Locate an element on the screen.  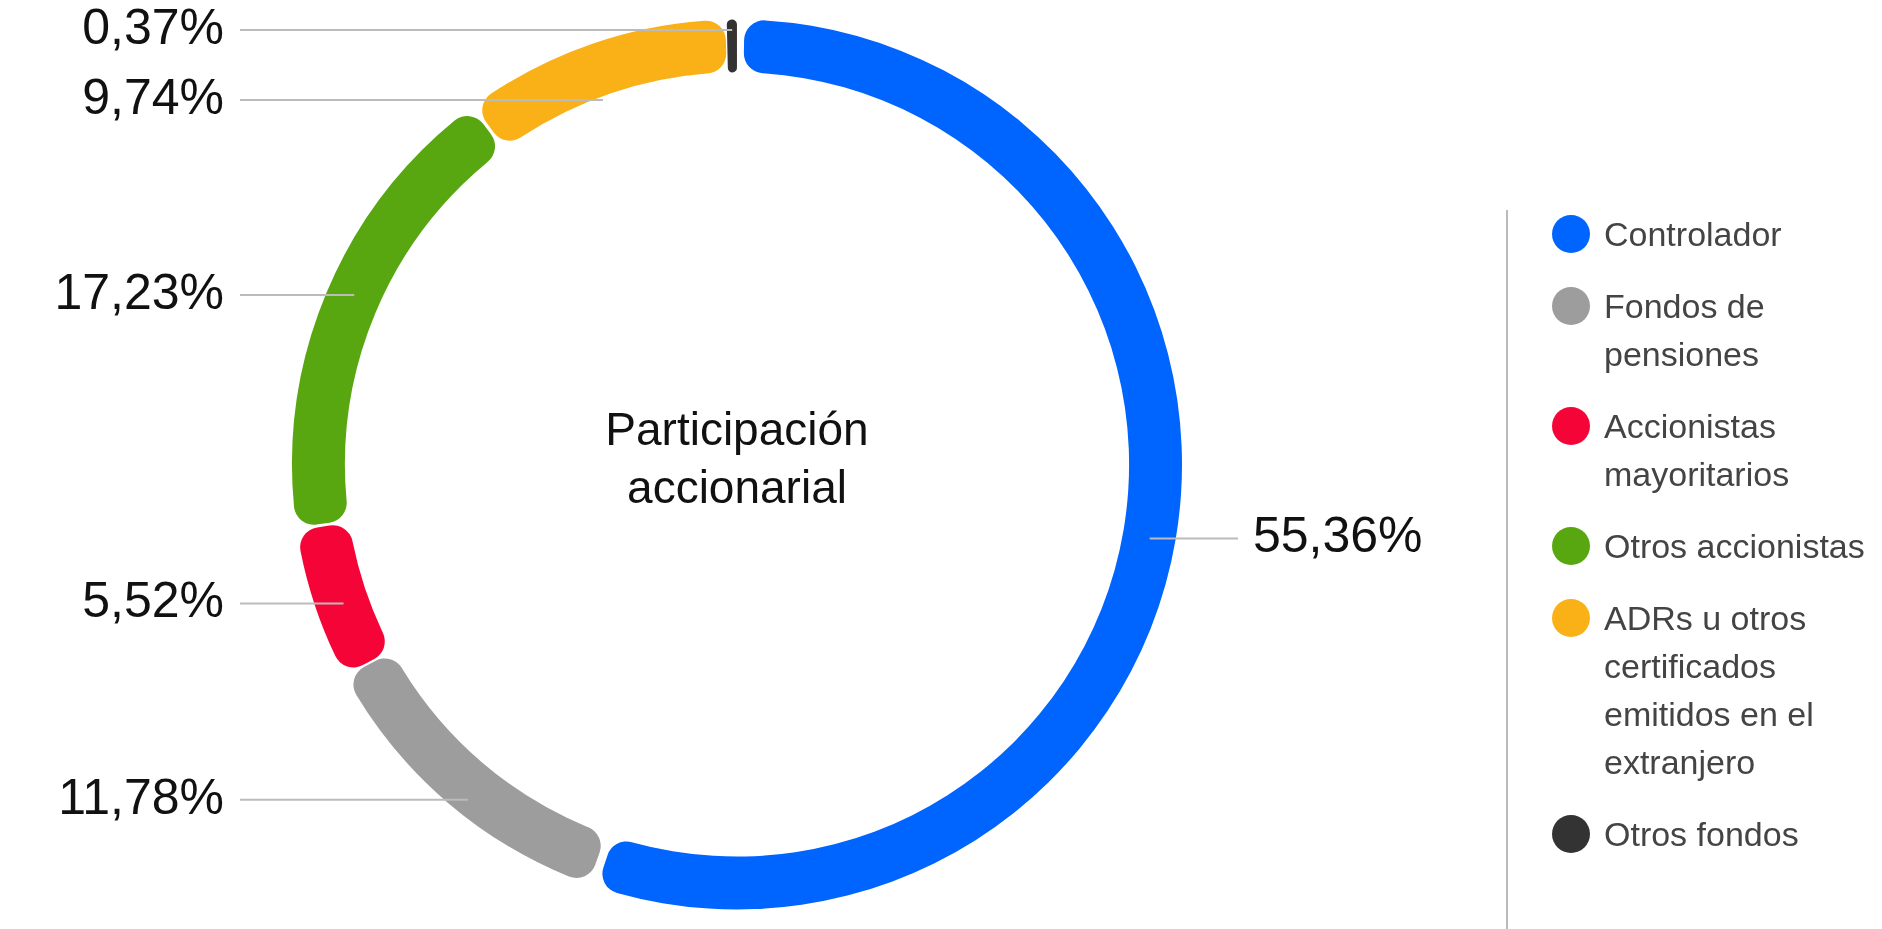
data-label: 0,37% is located at coordinates (153, 27).